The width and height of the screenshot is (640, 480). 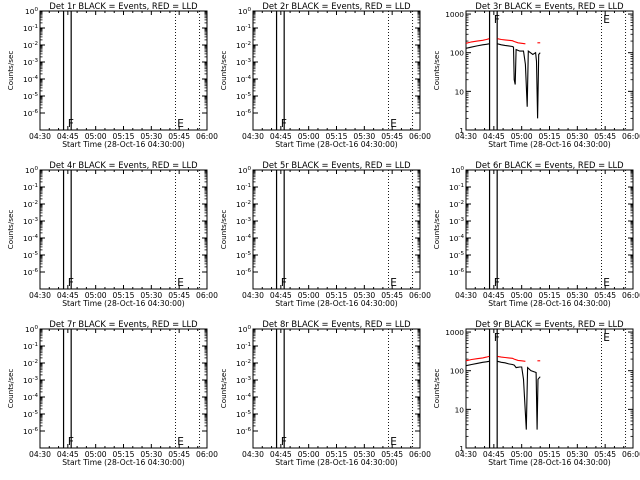 What do you see at coordinates (549, 6) in the screenshot?
I see `chart-title: Det 3r BLACK = Events, RED = LLD` at bounding box center [549, 6].